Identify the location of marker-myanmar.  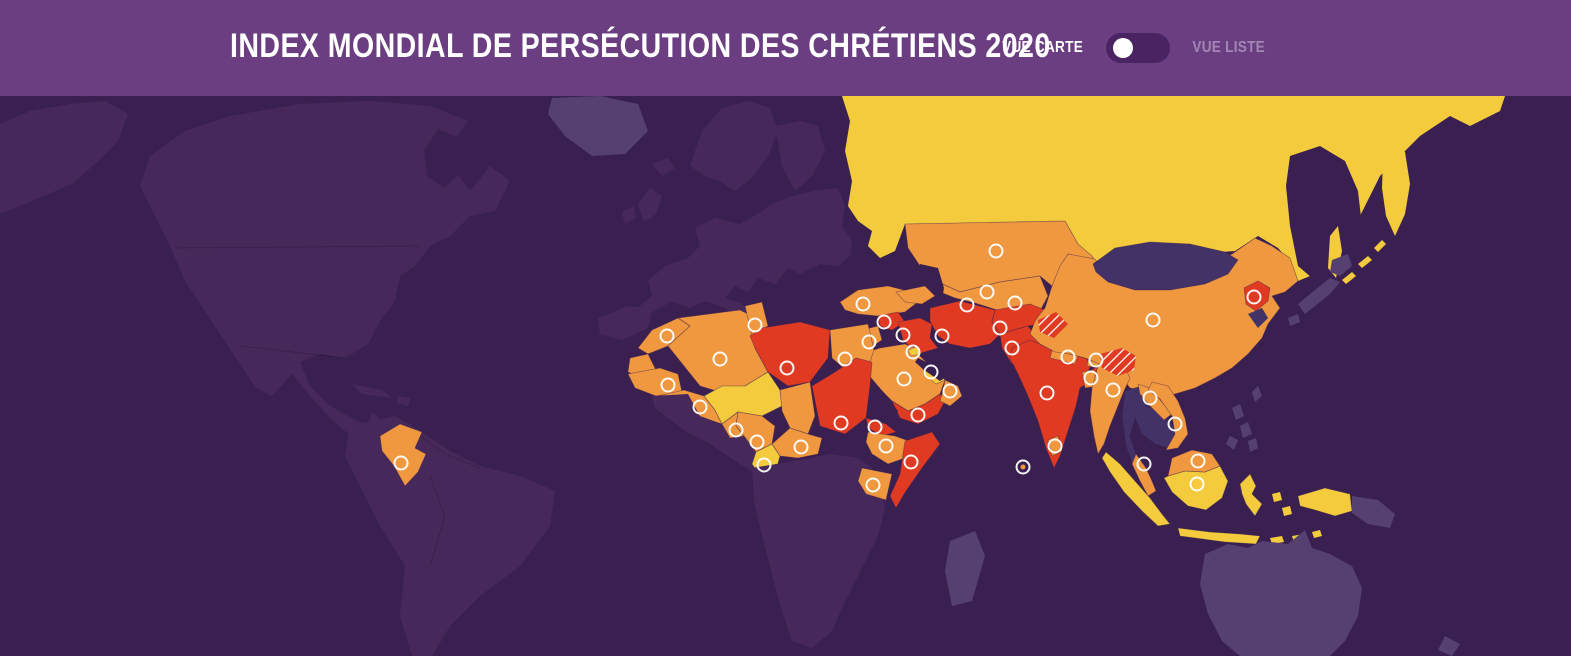
(1113, 390).